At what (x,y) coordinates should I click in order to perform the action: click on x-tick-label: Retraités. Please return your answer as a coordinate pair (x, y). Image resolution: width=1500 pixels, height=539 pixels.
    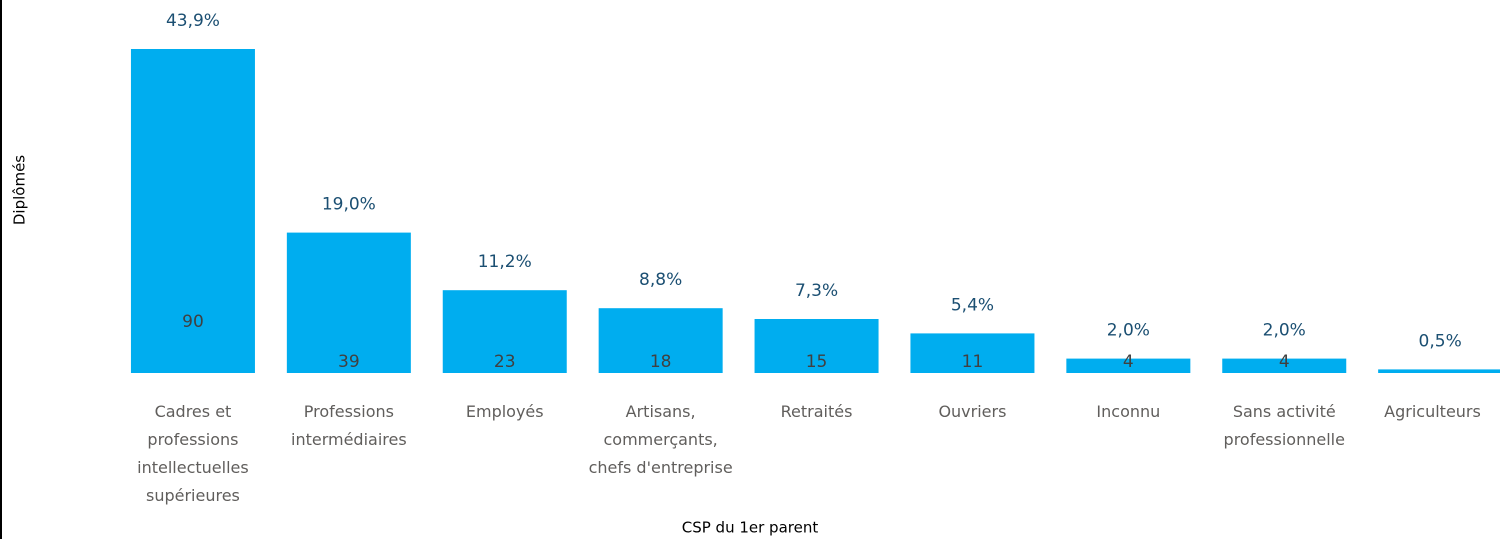
    Looking at the image, I should click on (816, 411).